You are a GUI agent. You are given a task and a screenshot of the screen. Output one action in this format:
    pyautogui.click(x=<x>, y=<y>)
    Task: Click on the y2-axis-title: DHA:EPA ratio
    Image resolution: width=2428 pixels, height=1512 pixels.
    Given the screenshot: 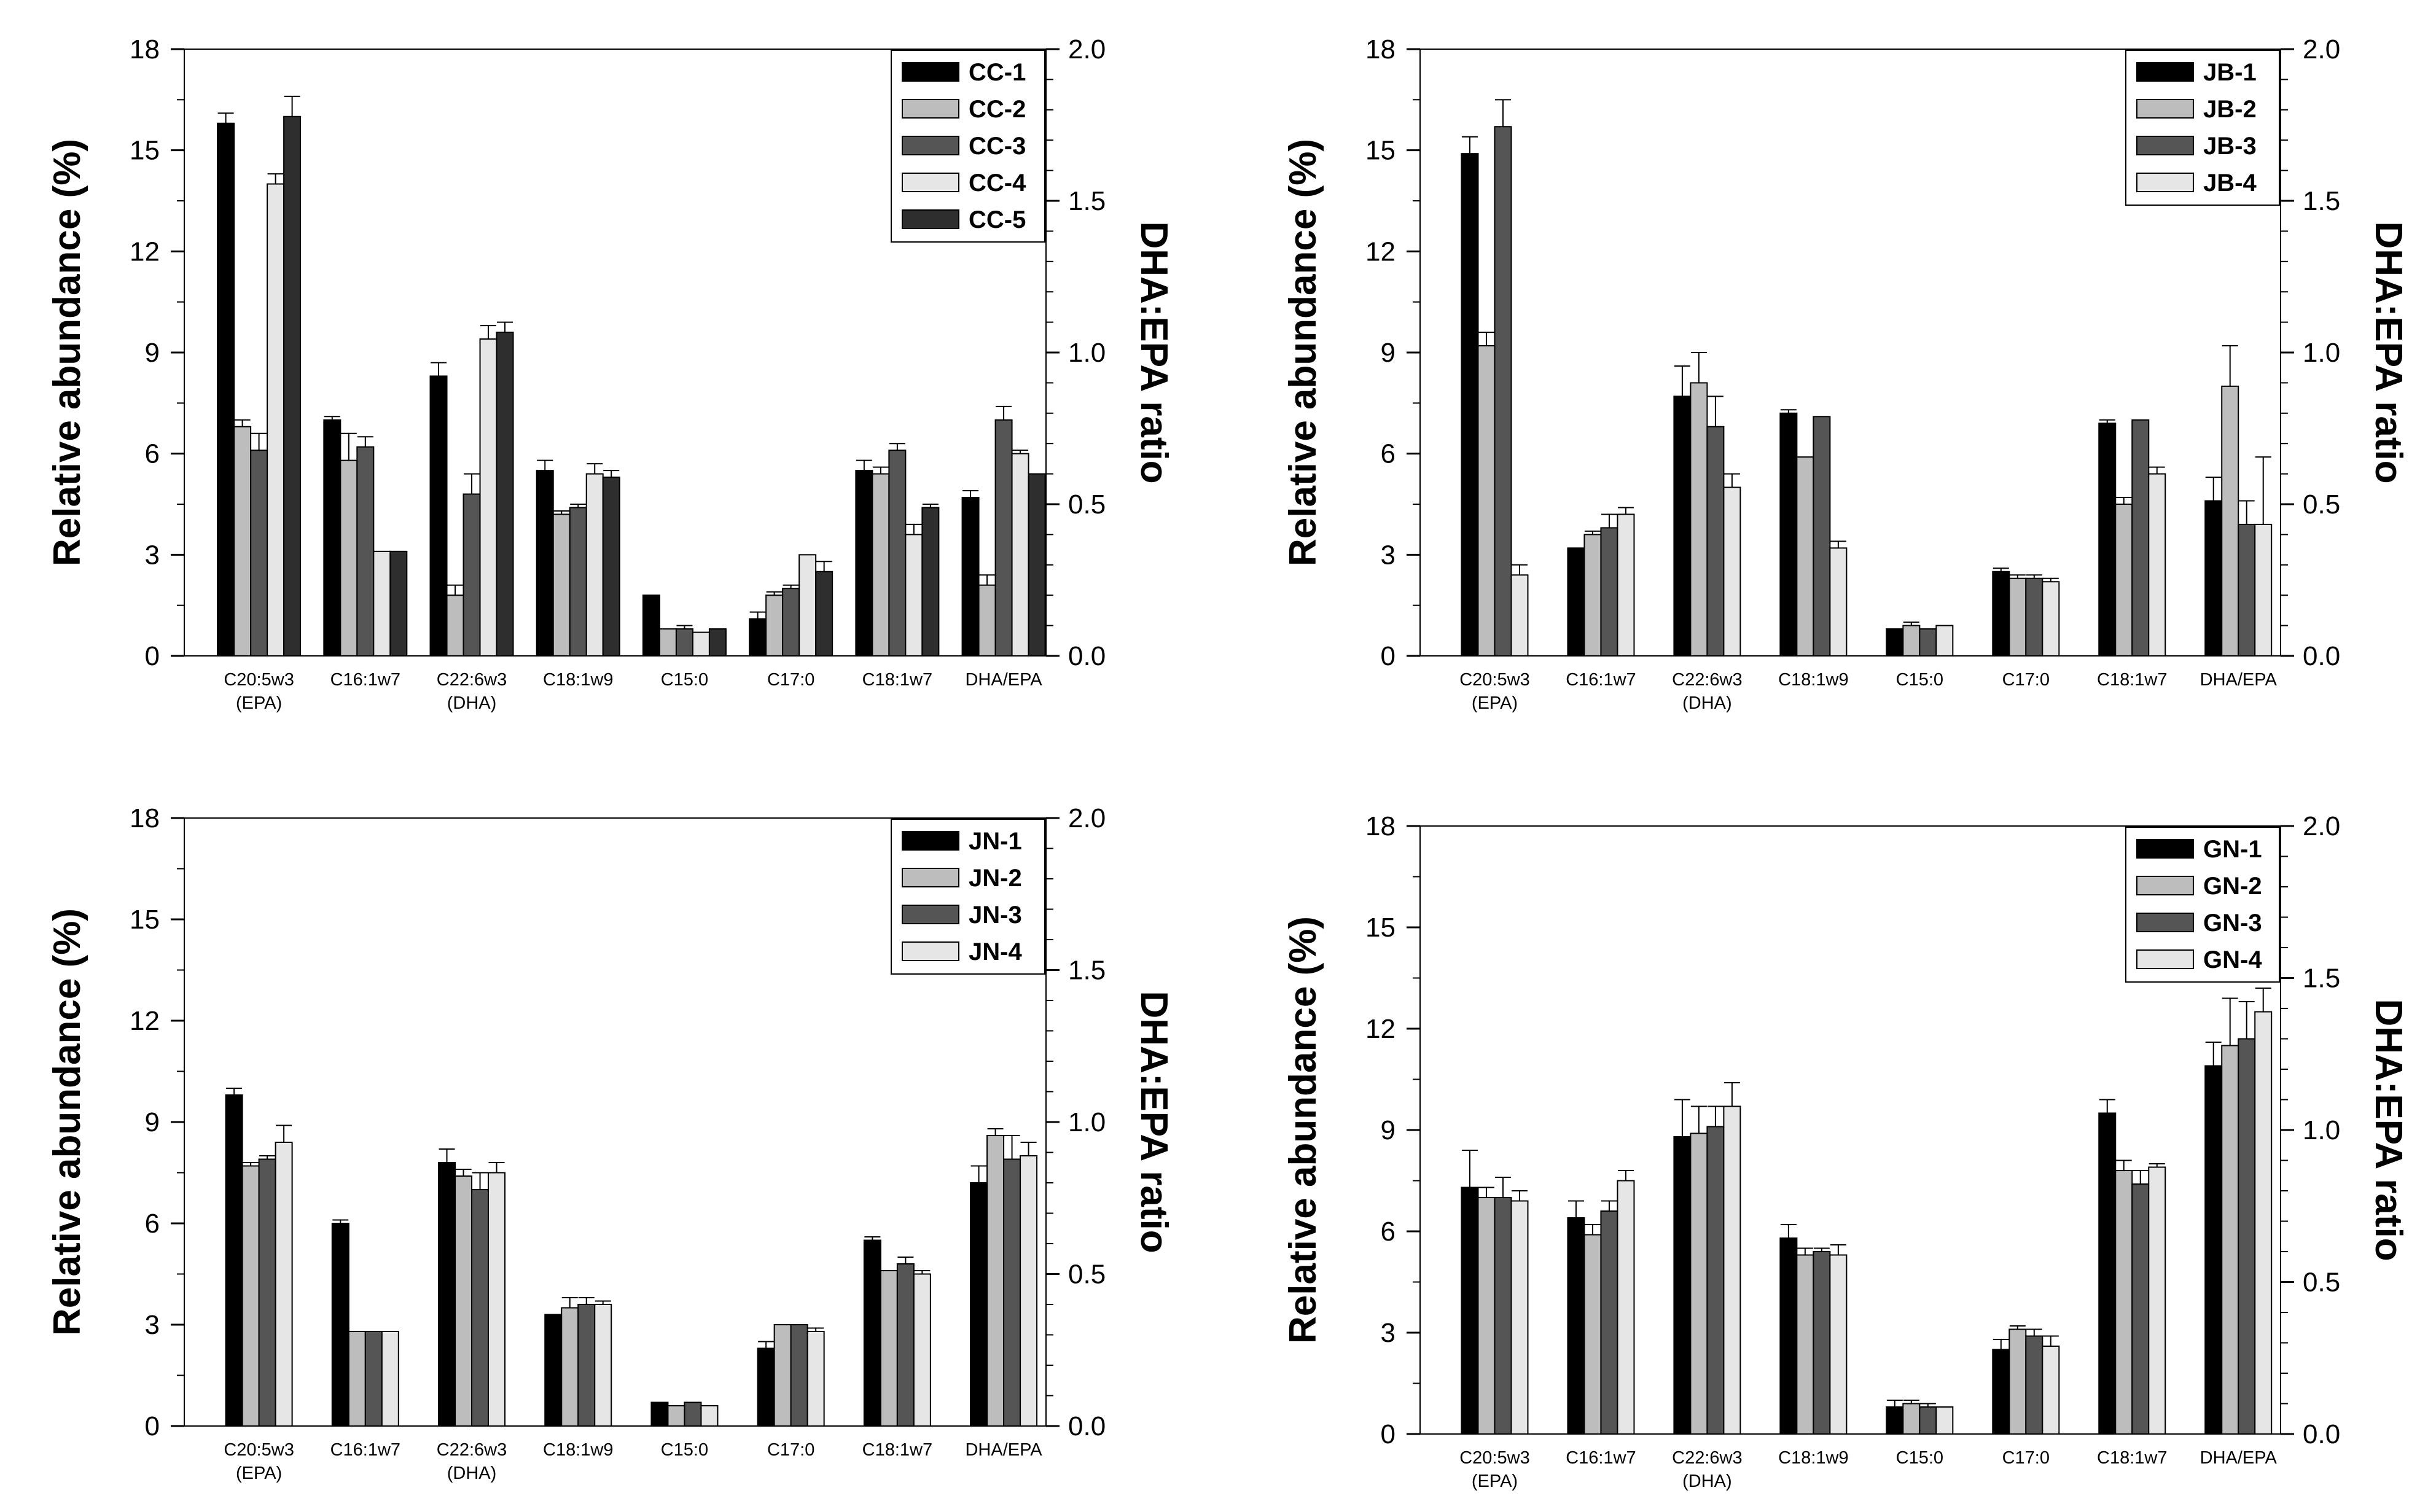 What is the action you would take?
    pyautogui.click(x=2388, y=352)
    